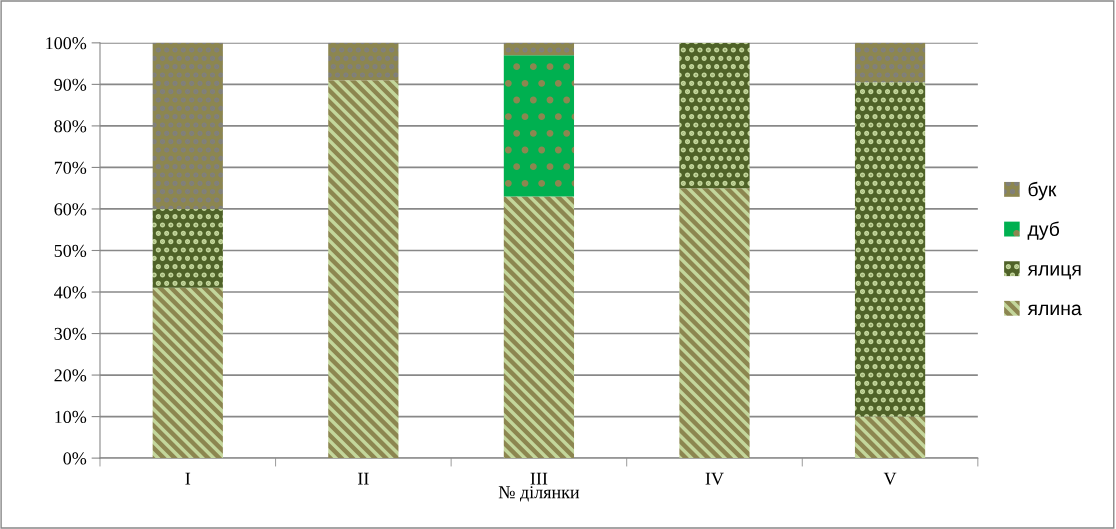  What do you see at coordinates (66, 43) in the screenshot?
I see `y-tick-label: 100%` at bounding box center [66, 43].